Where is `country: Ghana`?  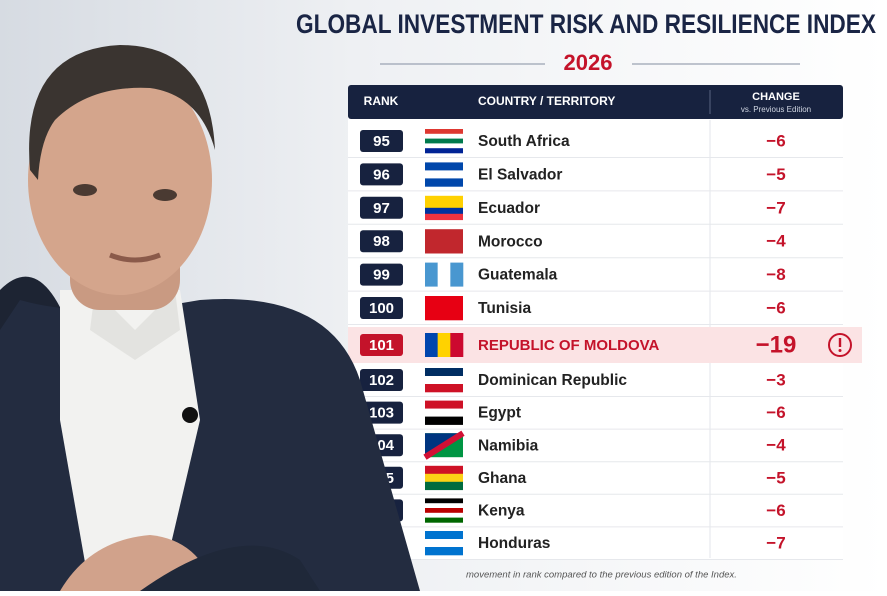 country: Ghana is located at coordinates (502, 478).